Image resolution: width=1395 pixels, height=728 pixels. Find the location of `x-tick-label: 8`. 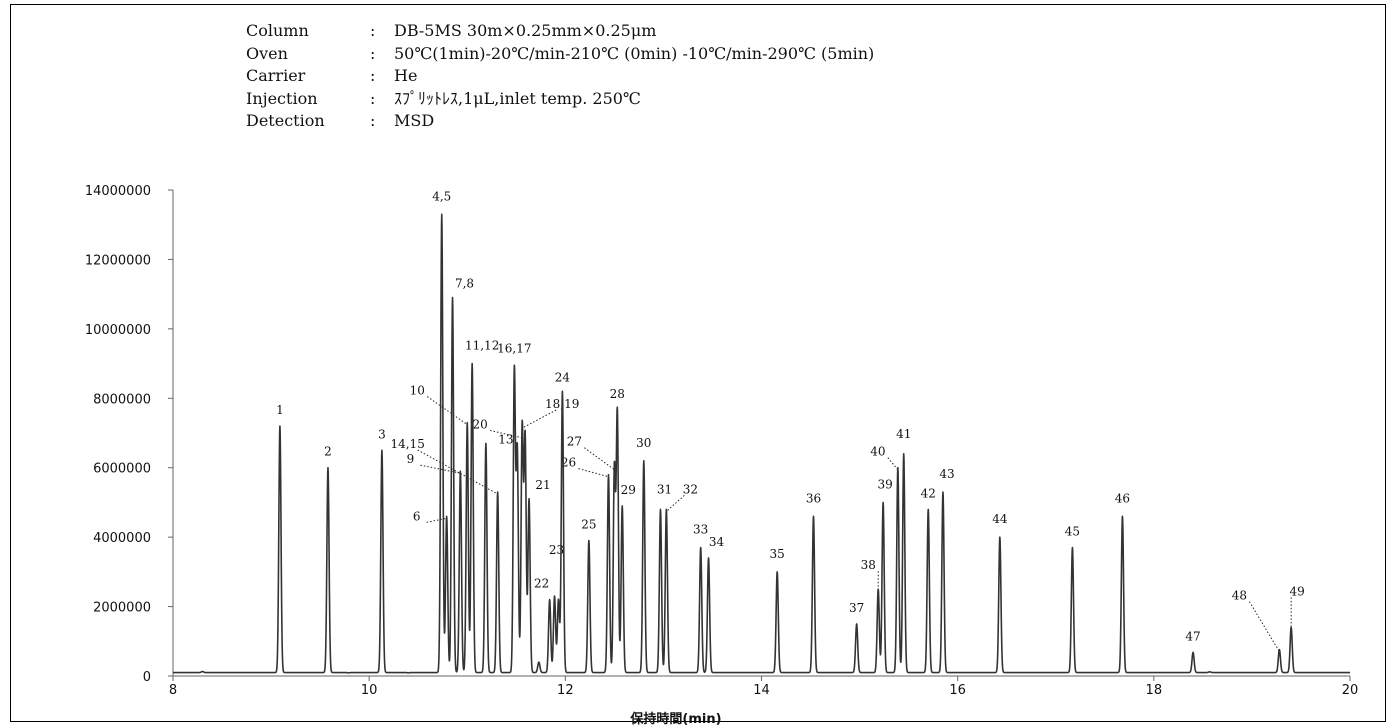

x-tick-label: 8 is located at coordinates (173, 690).